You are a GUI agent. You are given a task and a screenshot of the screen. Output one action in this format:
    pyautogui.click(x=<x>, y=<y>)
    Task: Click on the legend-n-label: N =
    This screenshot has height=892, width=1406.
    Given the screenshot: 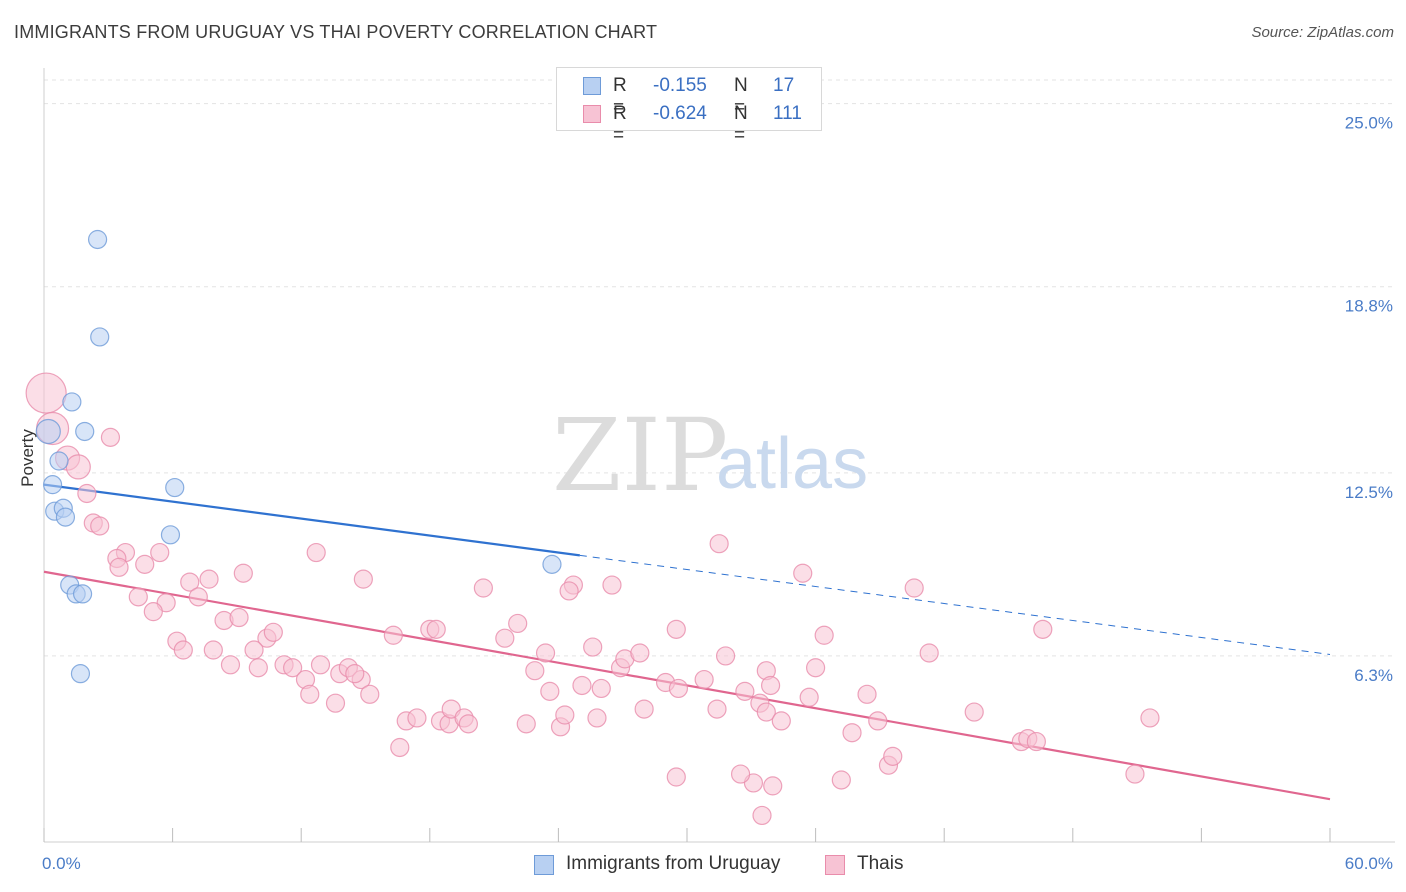 What is the action you would take?
    pyautogui.click(x=741, y=96)
    